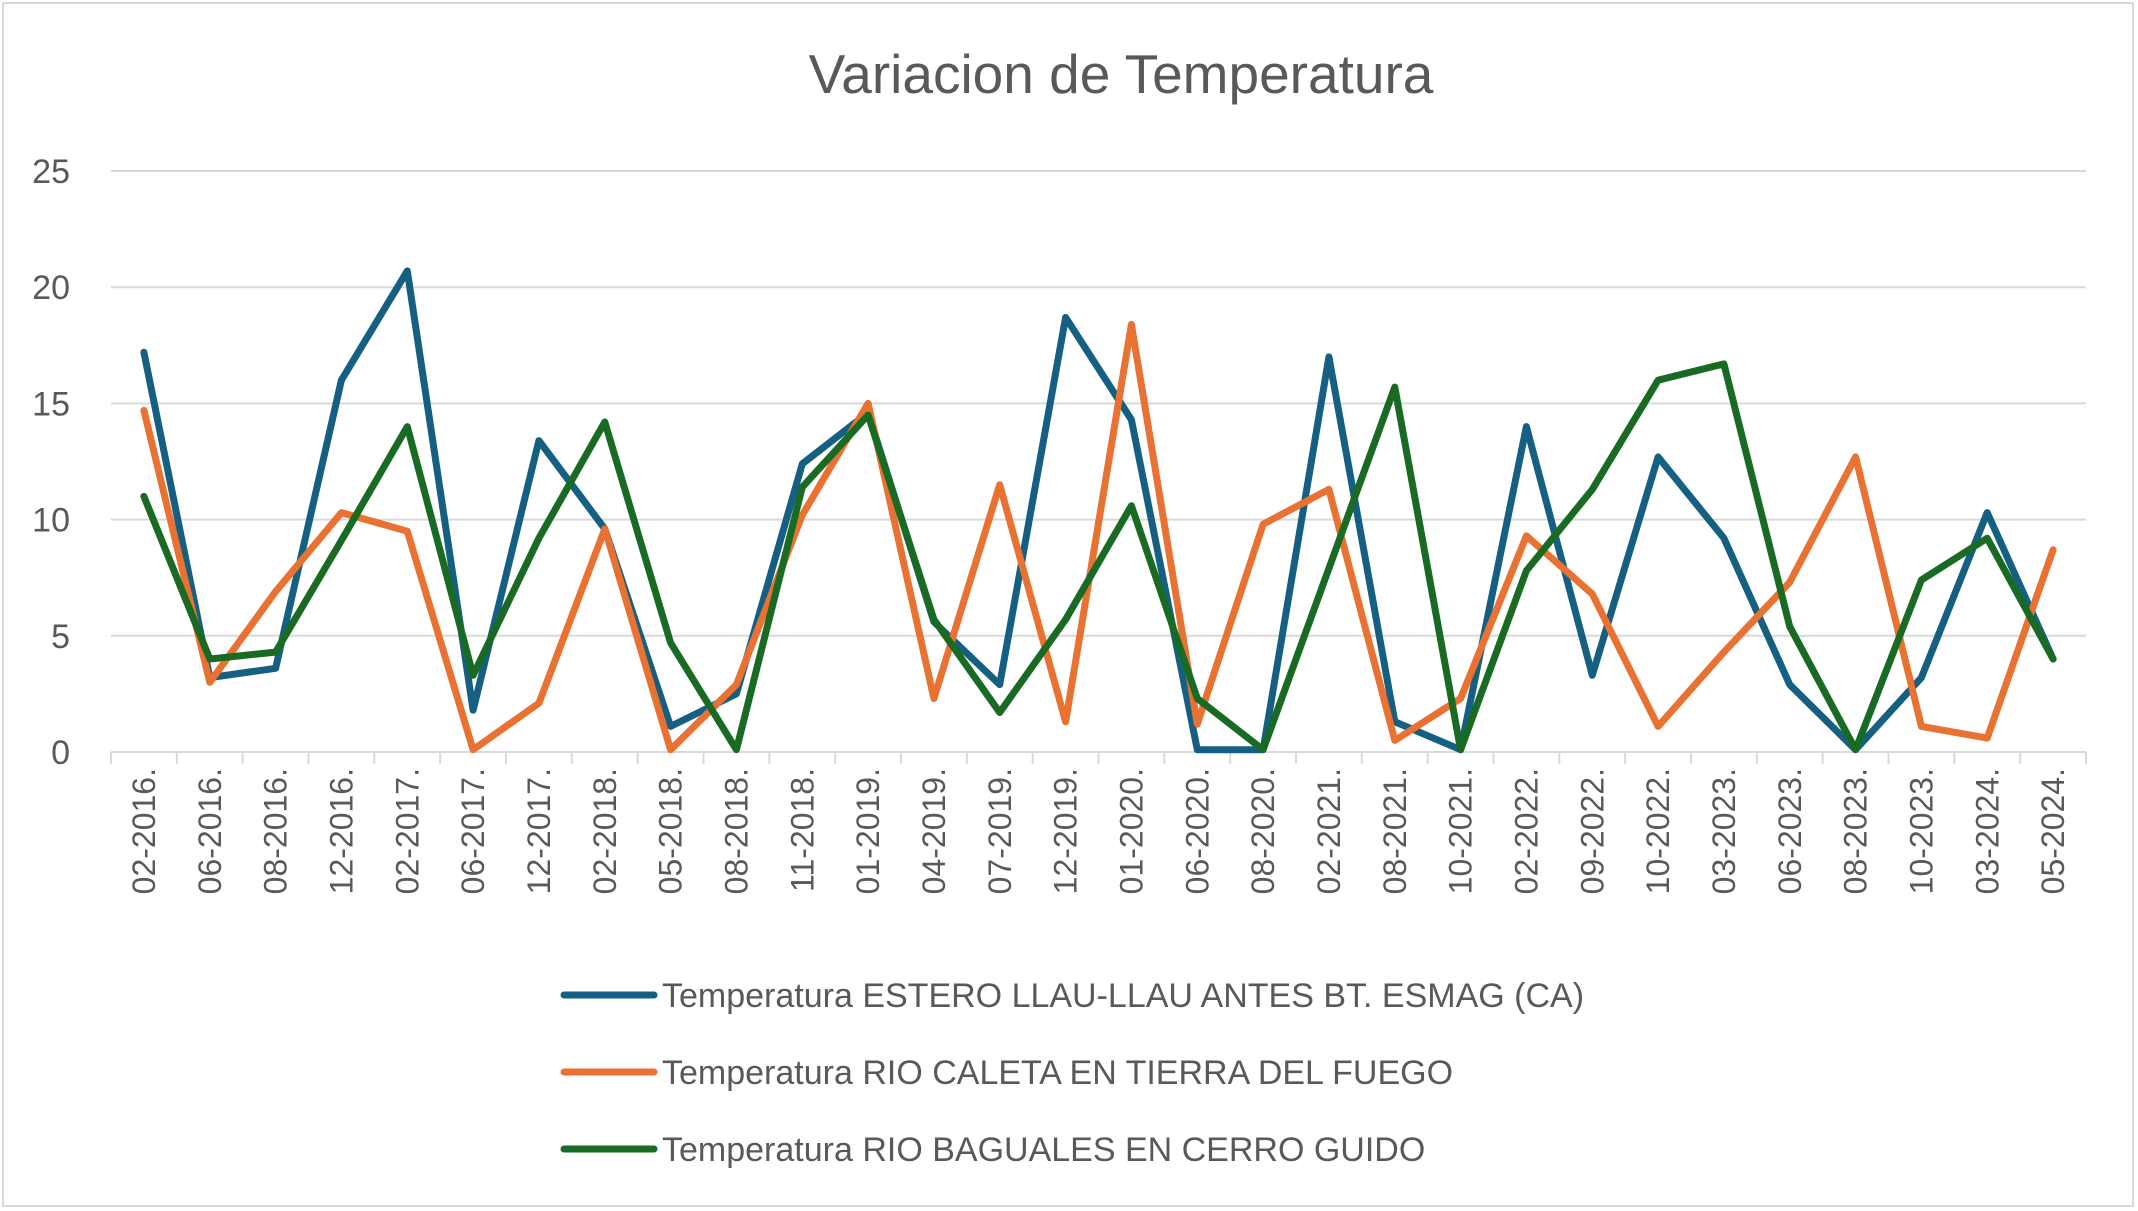 The image size is (2138, 1211). I want to click on y-tick-label: 15, so click(51, 404).